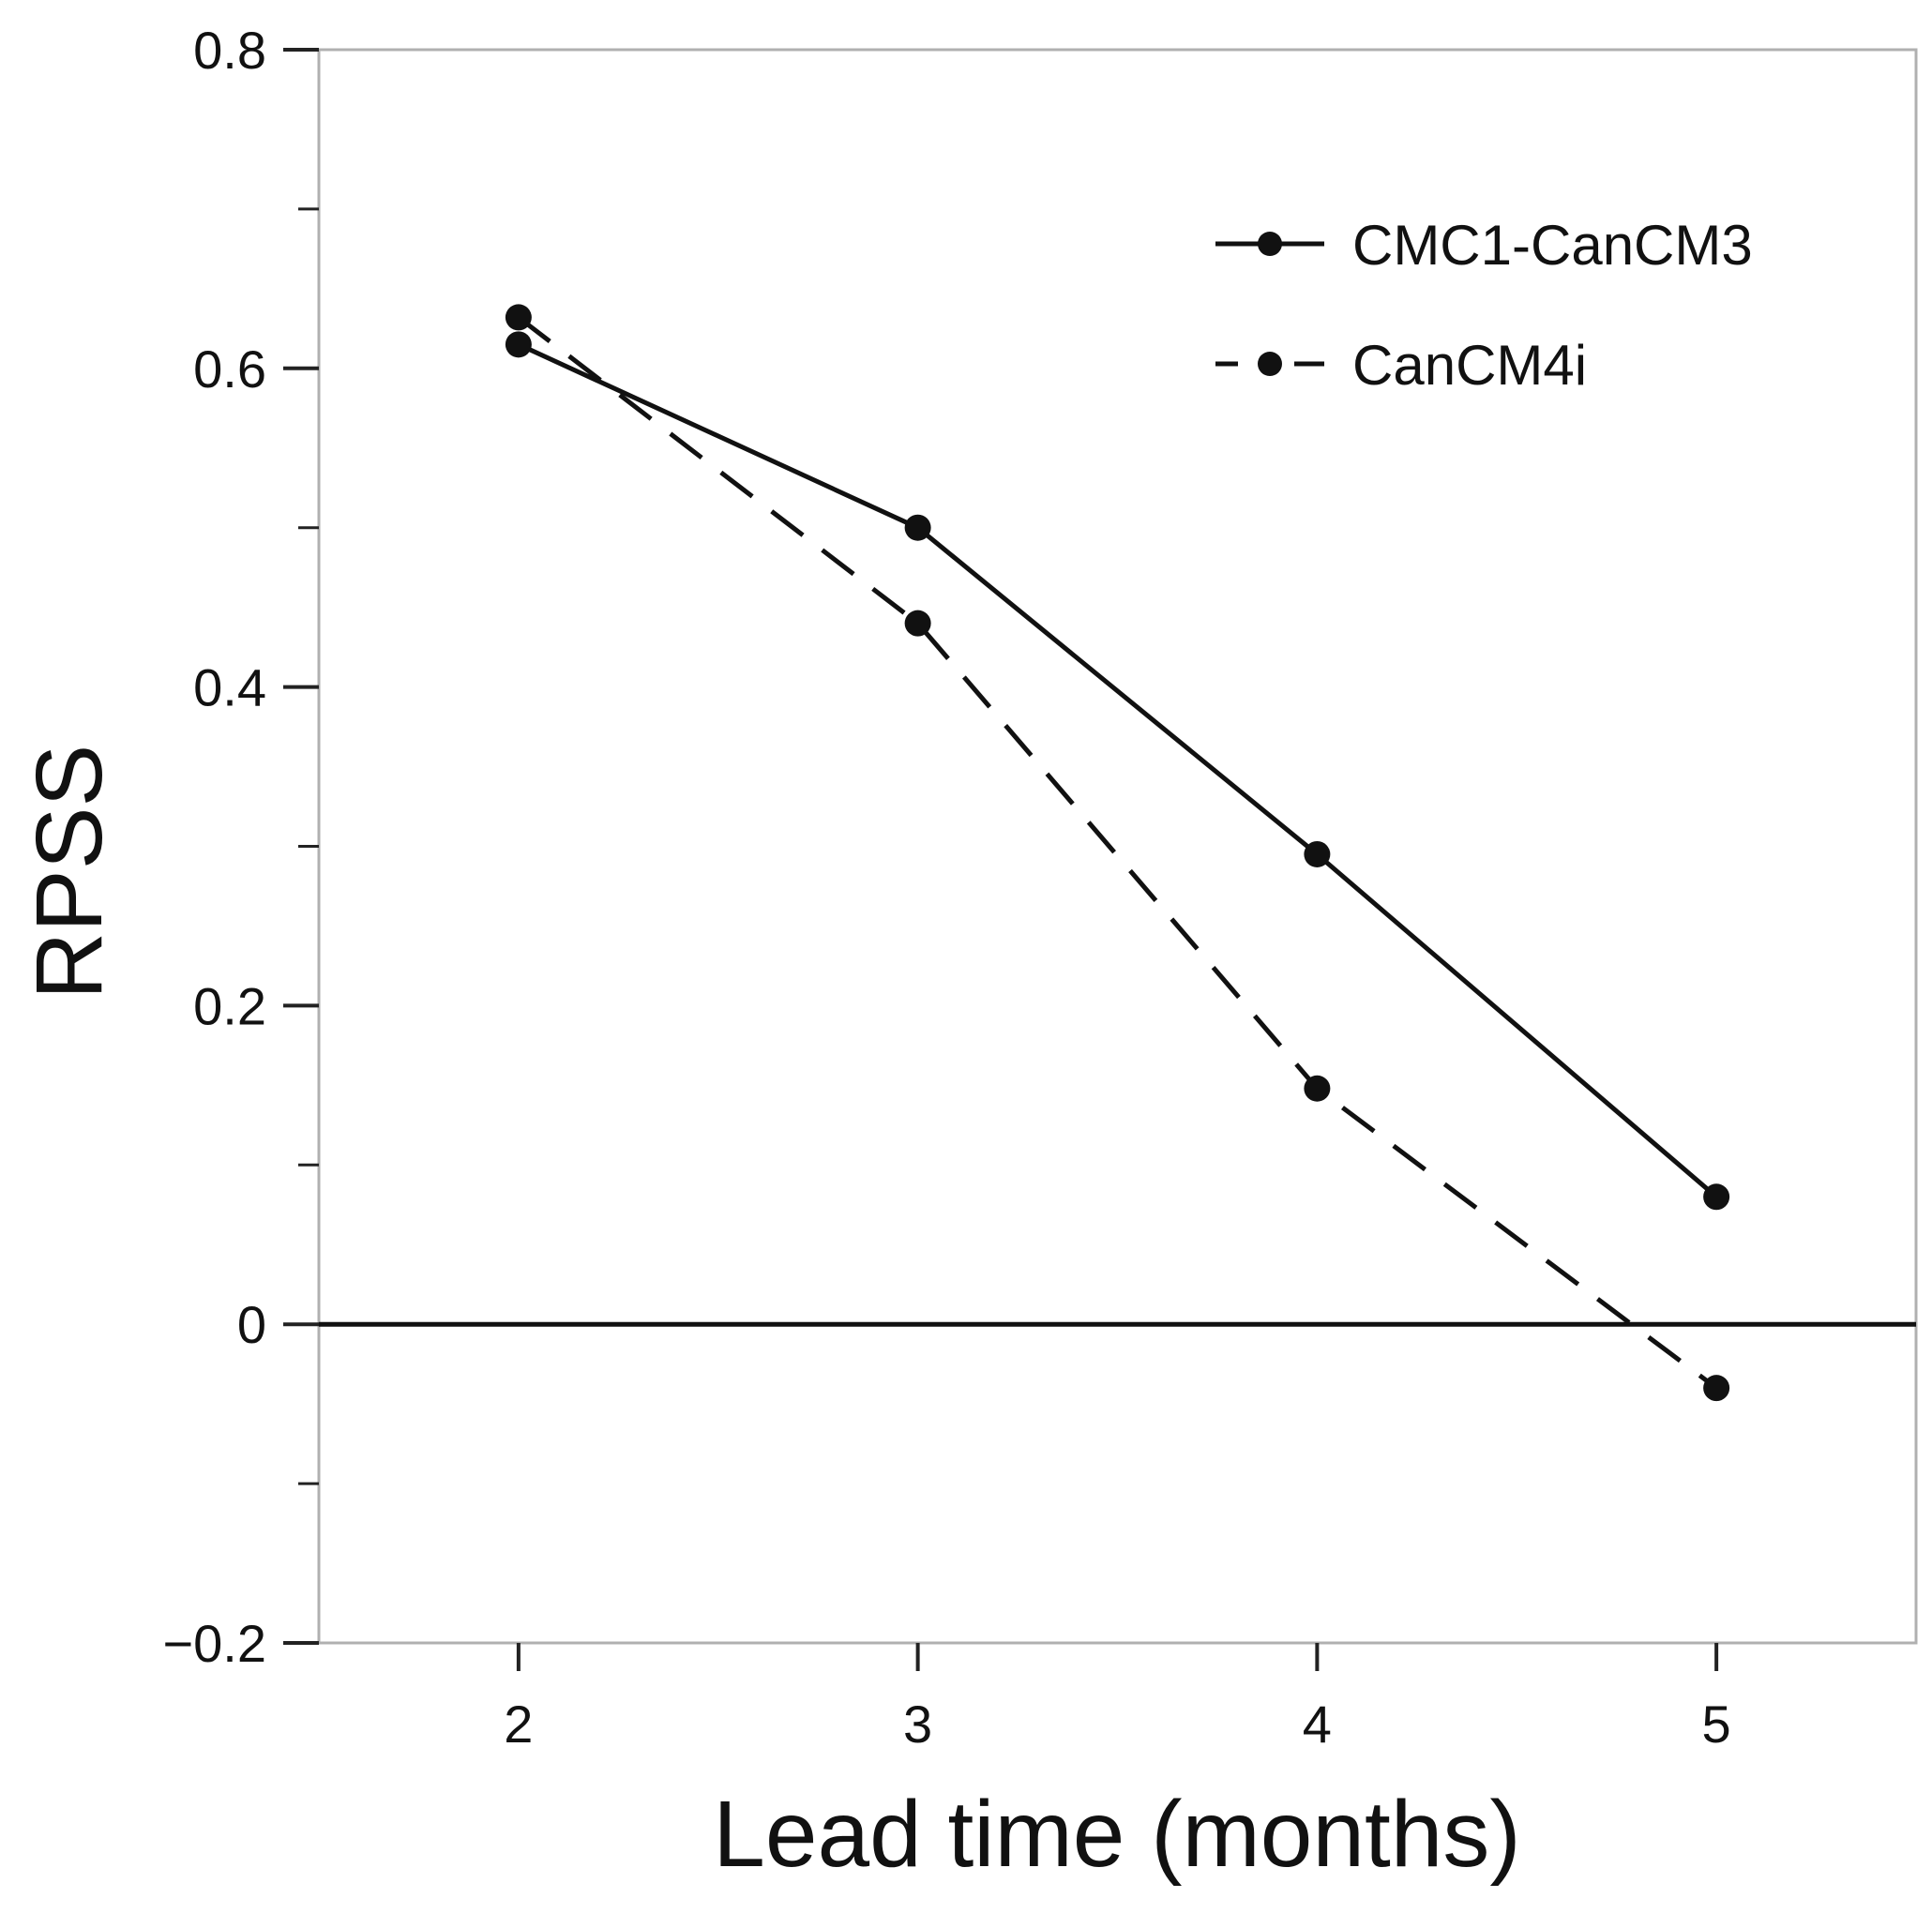 This screenshot has height=1913, width=1932. I want to click on x-tick-label: 5, so click(1716, 1724).